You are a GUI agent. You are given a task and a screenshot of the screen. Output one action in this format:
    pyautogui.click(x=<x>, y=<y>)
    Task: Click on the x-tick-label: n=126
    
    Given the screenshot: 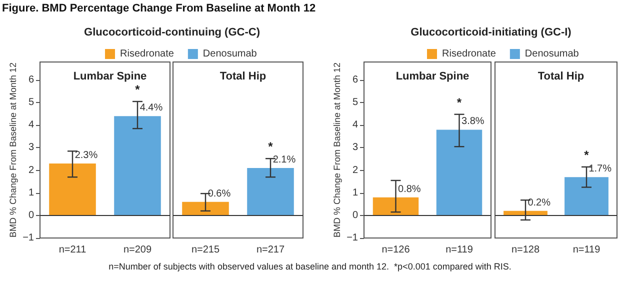 What is the action you would take?
    pyautogui.click(x=396, y=250)
    